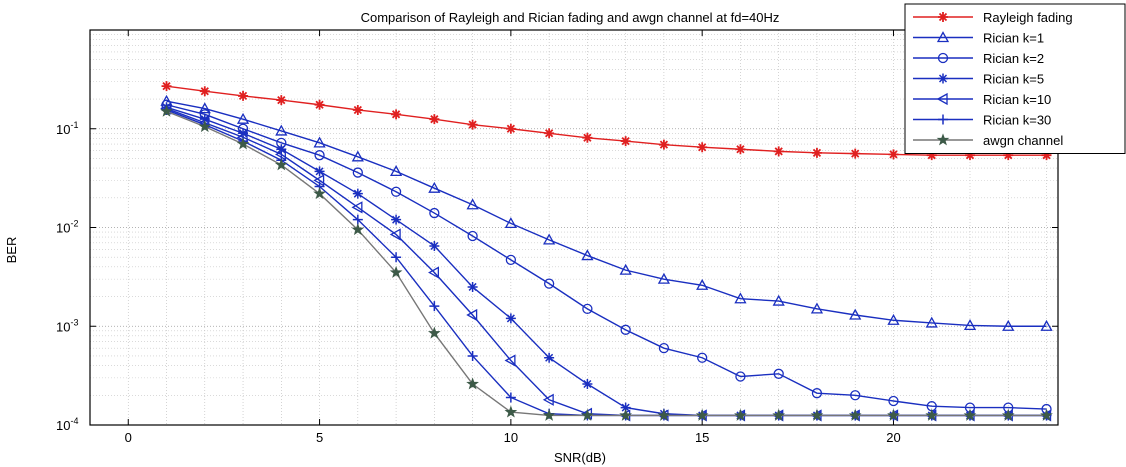 The height and width of the screenshot is (467, 1126). Describe the element at coordinates (978, 38) in the screenshot. I see `legend-item-rician-k-1: Rician k=1` at that location.